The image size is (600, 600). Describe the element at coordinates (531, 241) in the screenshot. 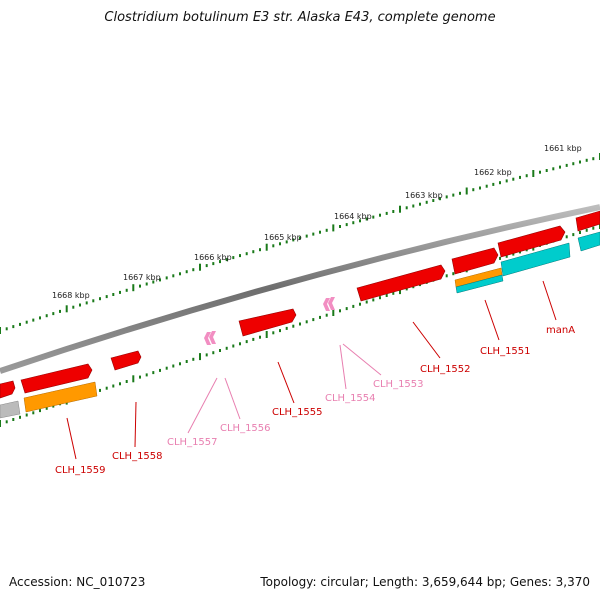

I see `gene-arrow-manA` at that location.